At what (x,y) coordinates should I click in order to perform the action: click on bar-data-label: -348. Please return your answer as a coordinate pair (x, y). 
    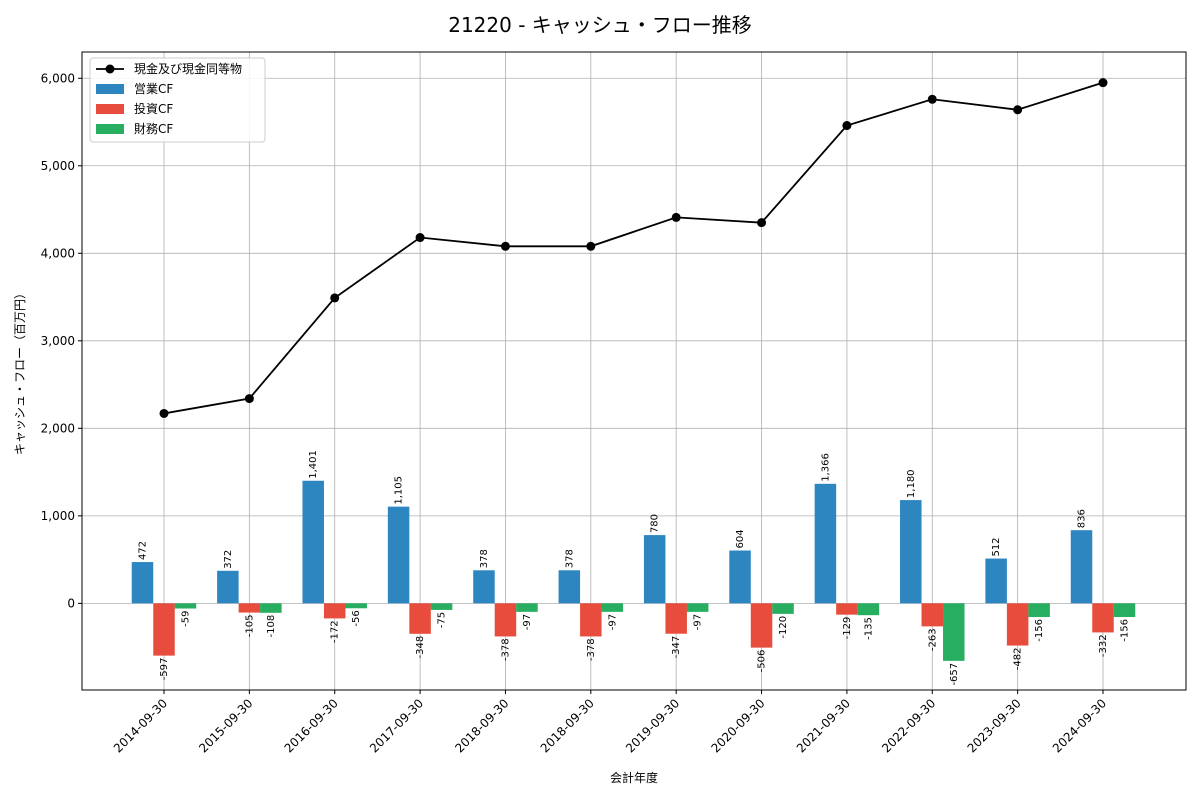
    Looking at the image, I should click on (420, 647).